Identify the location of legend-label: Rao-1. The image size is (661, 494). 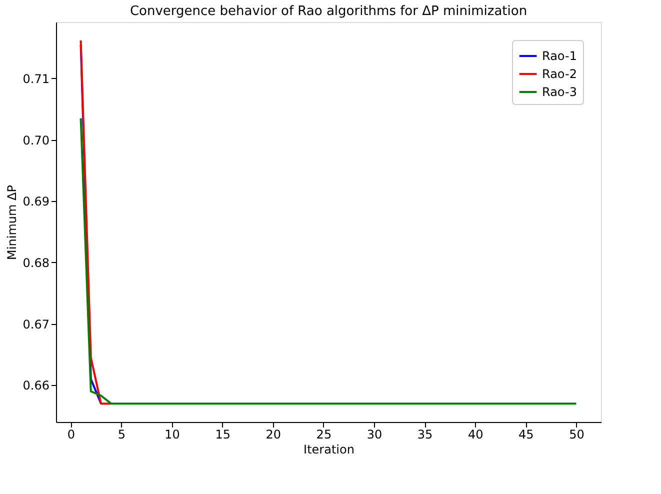
(559, 56).